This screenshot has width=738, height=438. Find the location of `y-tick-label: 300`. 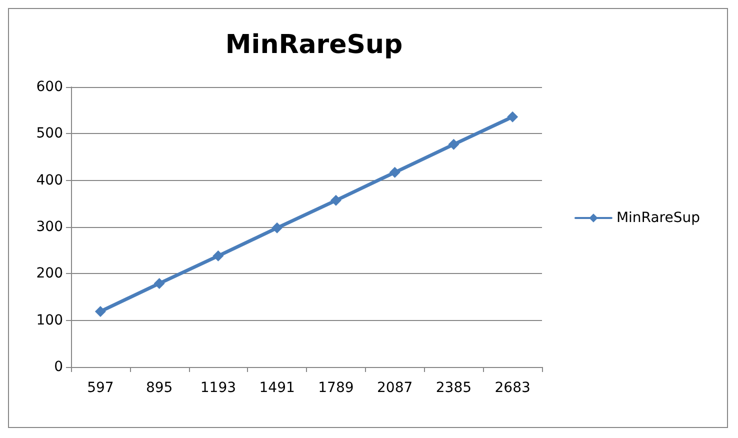

y-tick-label: 300 is located at coordinates (49, 227).